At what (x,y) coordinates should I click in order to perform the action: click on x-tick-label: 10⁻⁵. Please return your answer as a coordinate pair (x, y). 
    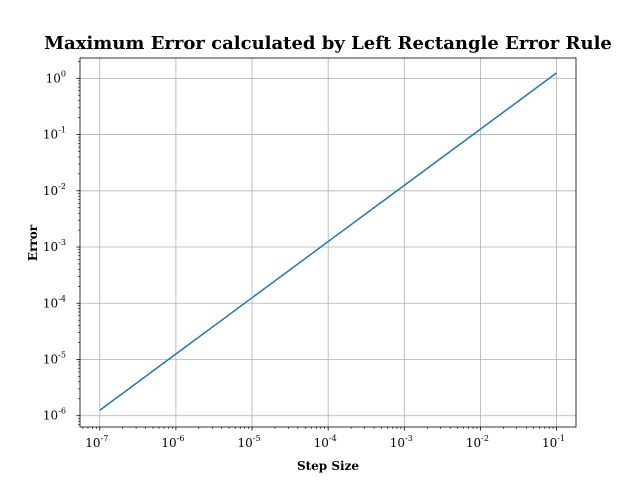
    Looking at the image, I should click on (248, 442).